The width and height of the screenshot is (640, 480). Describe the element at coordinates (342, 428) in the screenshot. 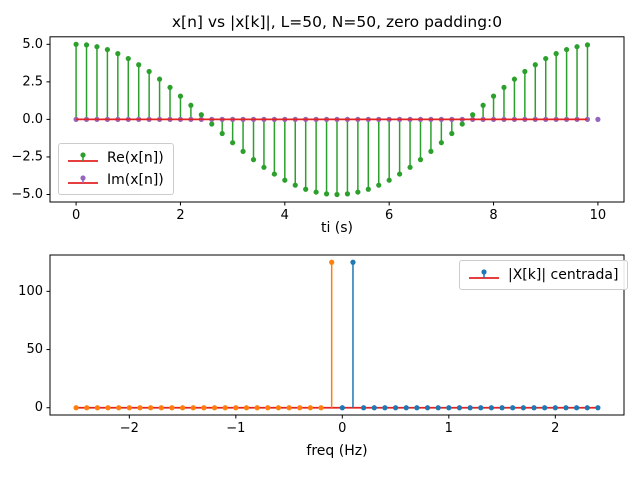

I see `x-tick-label: 0` at that location.